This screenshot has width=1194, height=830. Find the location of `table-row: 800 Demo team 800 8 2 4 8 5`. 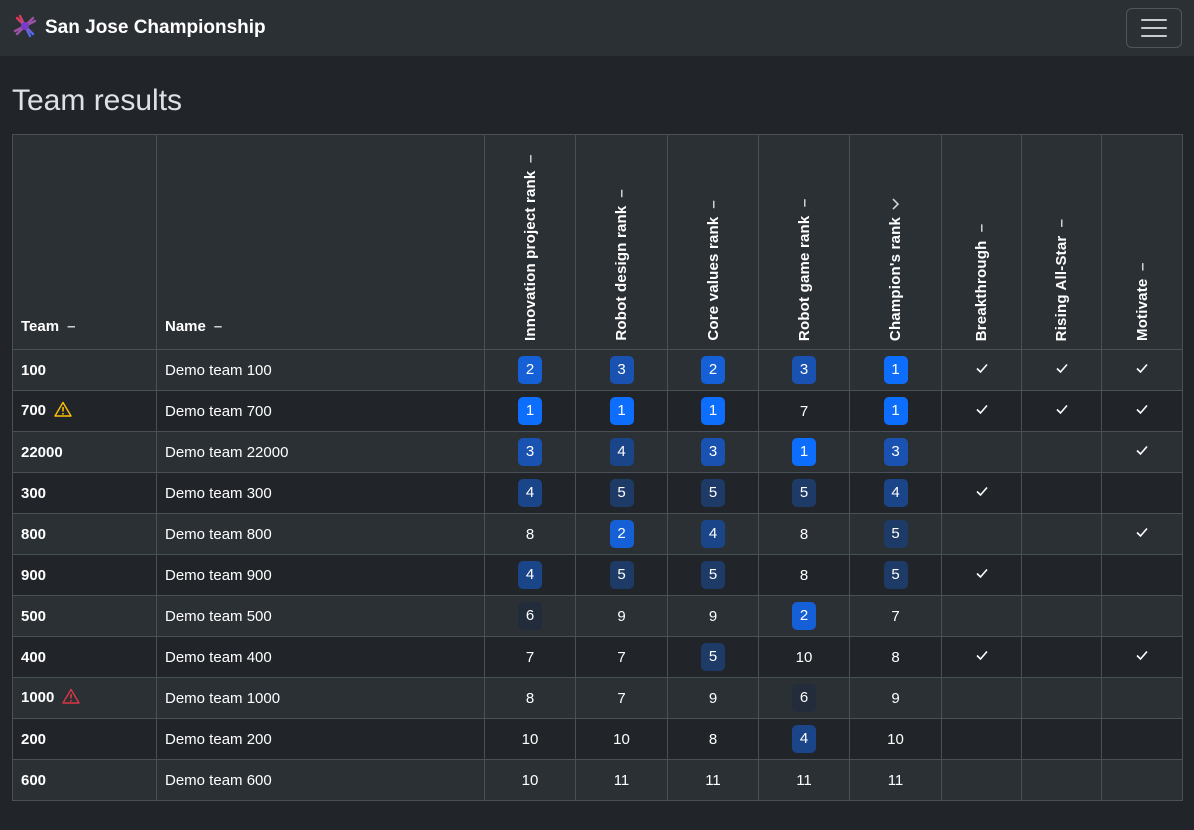

table-row: 800 Demo team 800 8 2 4 8 5 is located at coordinates (597, 534).